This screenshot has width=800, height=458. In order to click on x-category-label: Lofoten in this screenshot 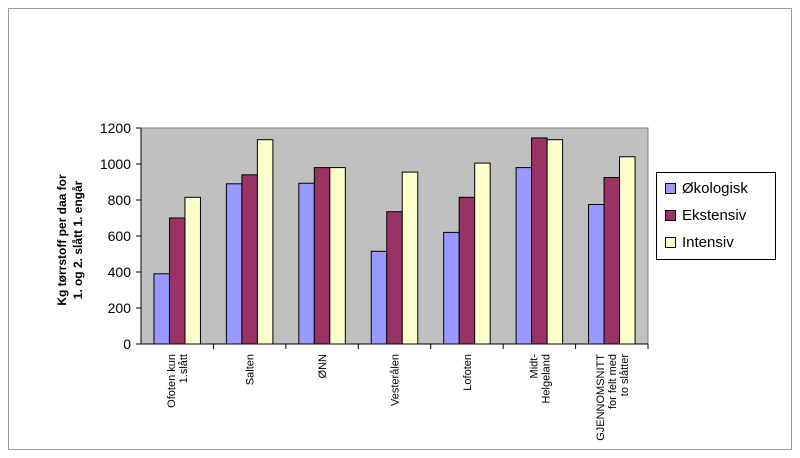, I will do `click(468, 372)`.